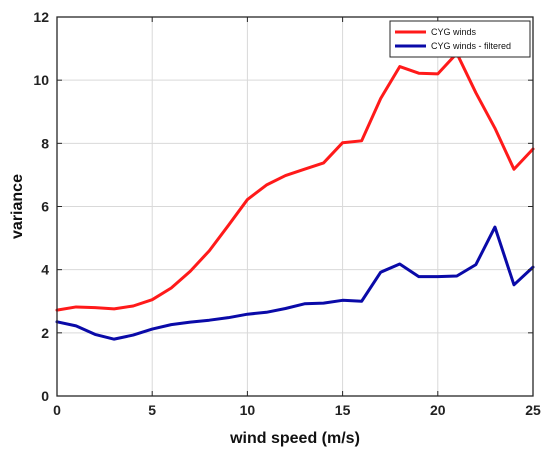 The width and height of the screenshot is (550, 456). What do you see at coordinates (471, 46) in the screenshot?
I see `legend-entry-2: CYG winds - filtered` at bounding box center [471, 46].